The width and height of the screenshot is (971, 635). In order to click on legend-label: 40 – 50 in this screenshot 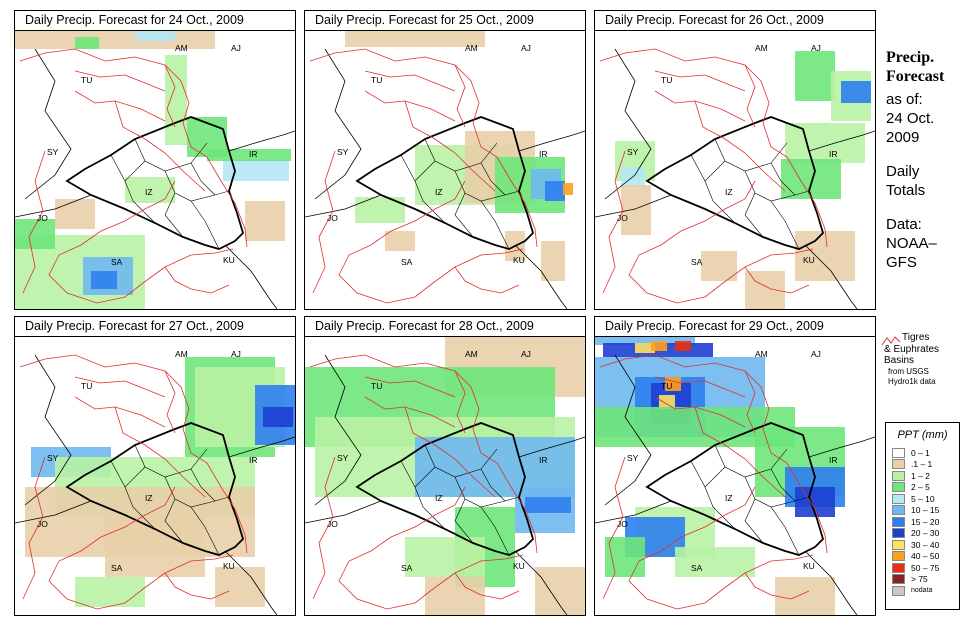, I will do `click(925, 556)`.